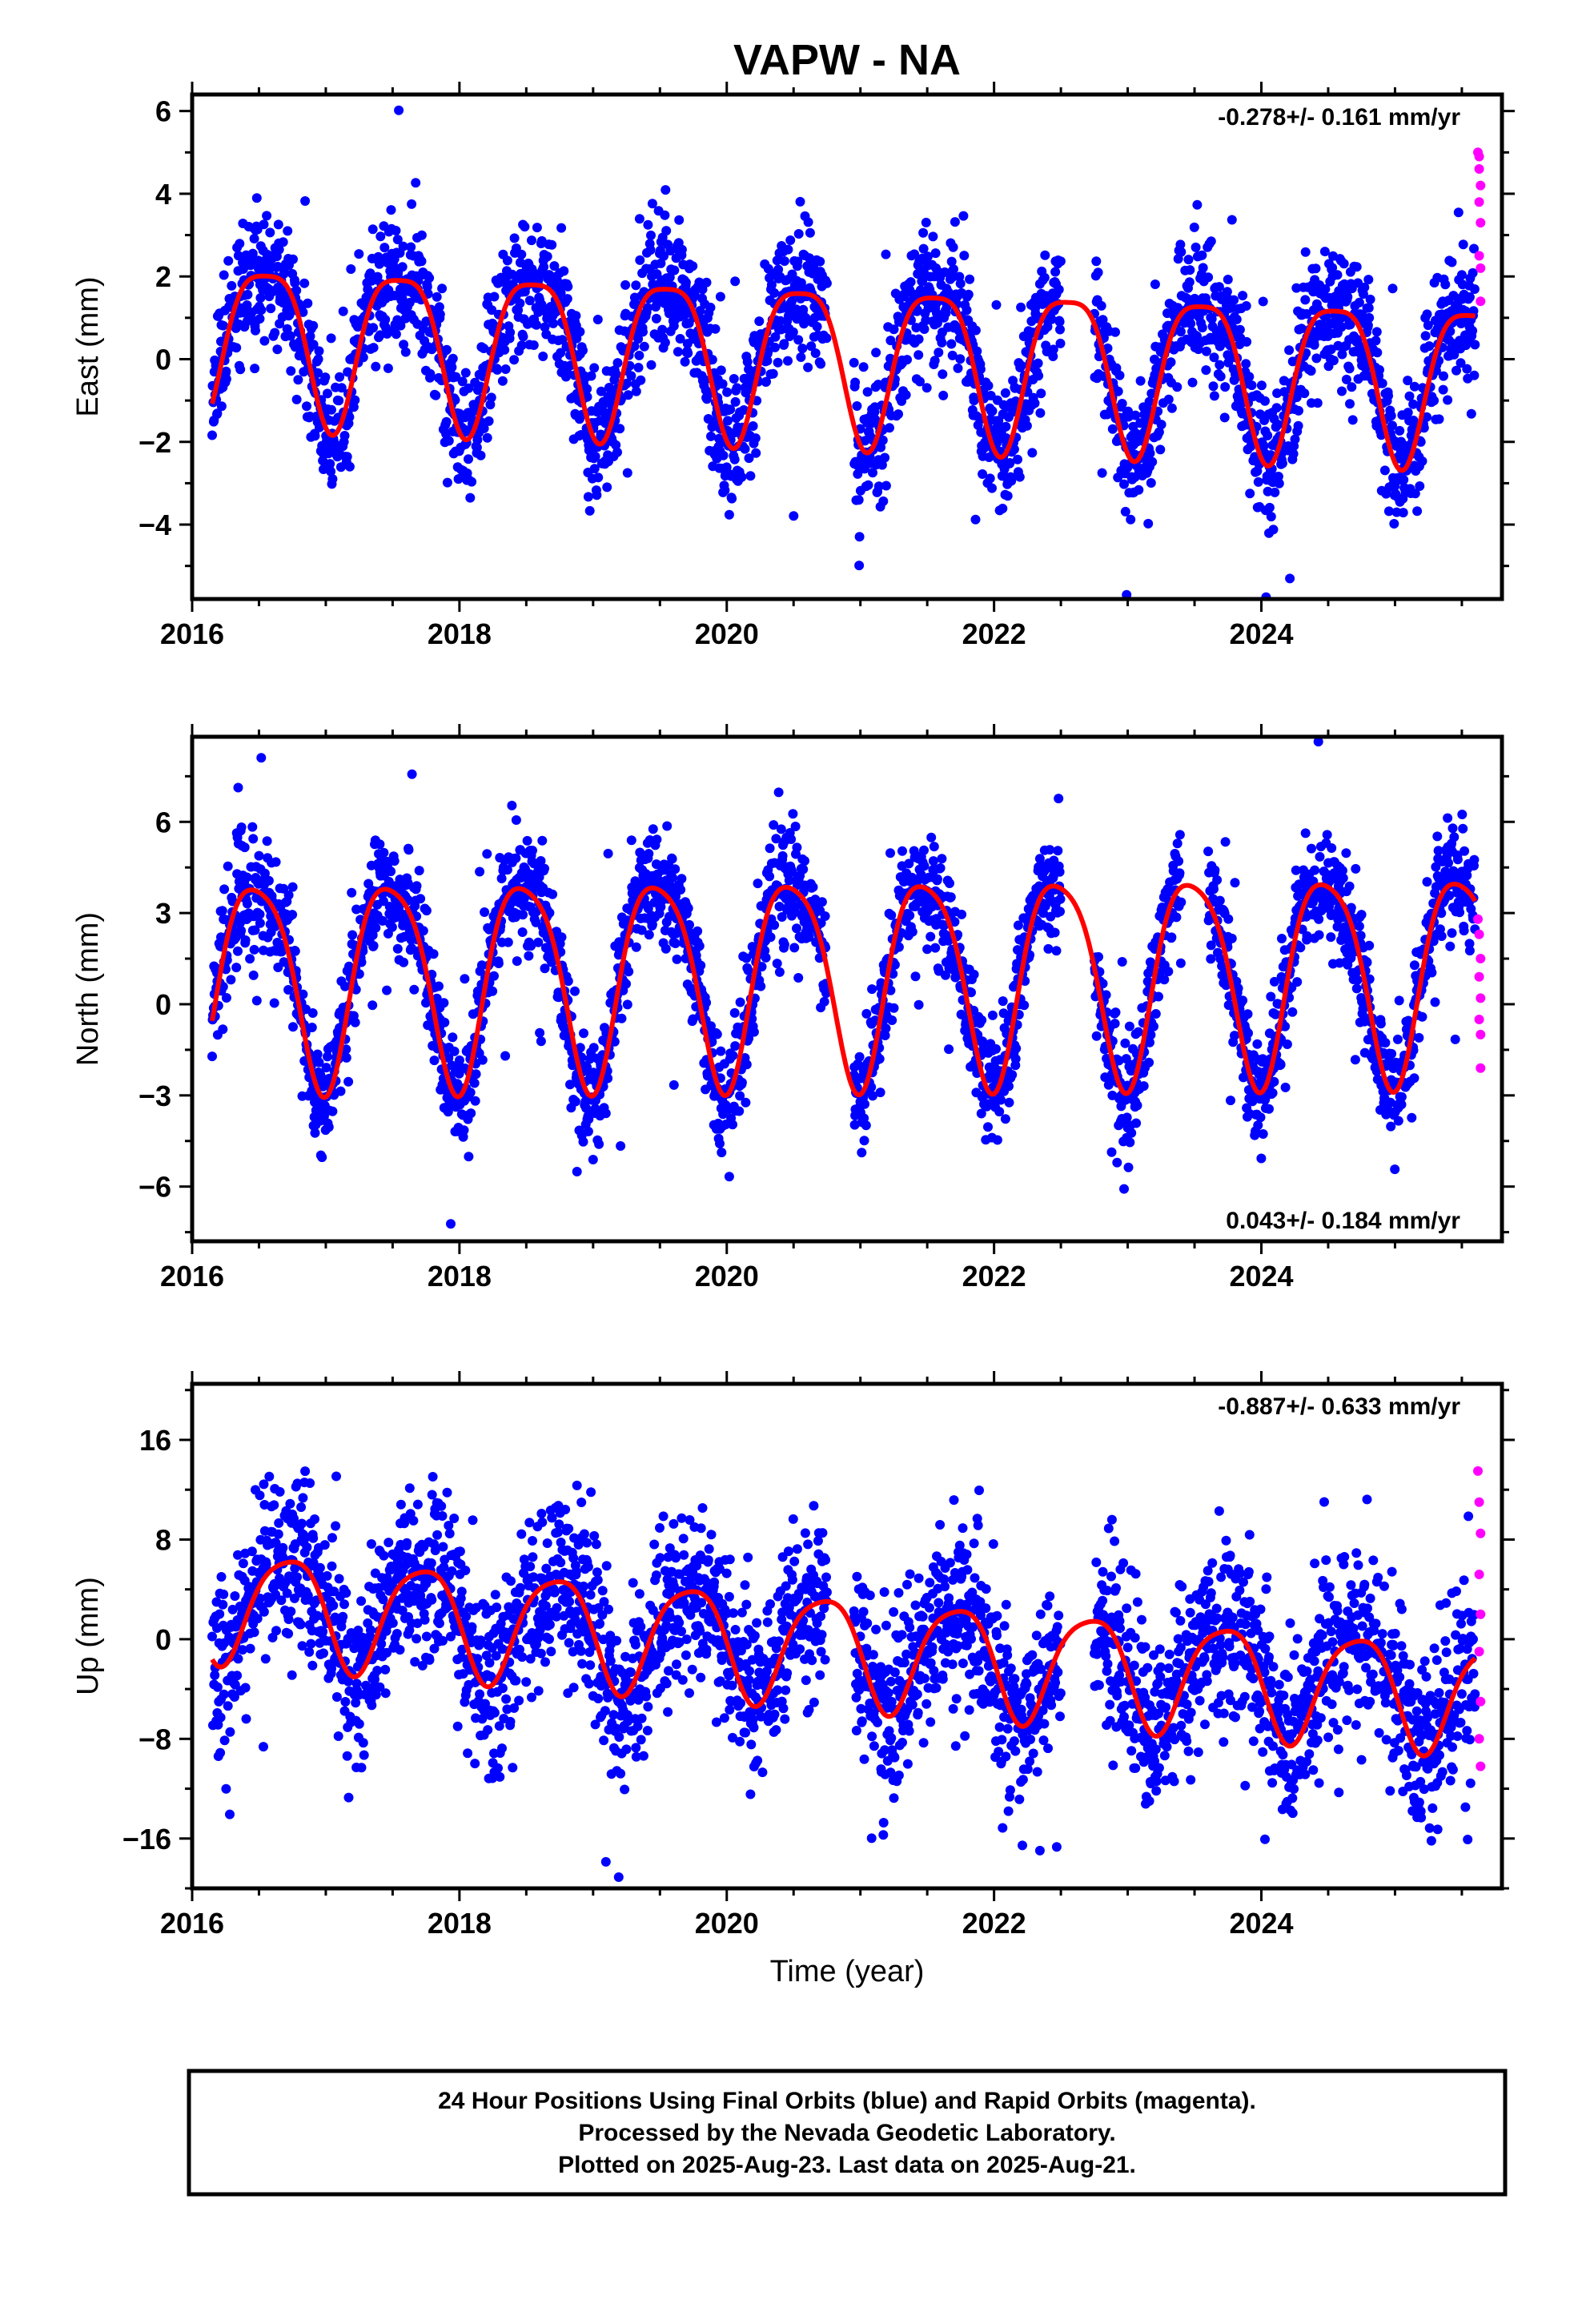  I want to click on rapid-point, so click(1481, 268).